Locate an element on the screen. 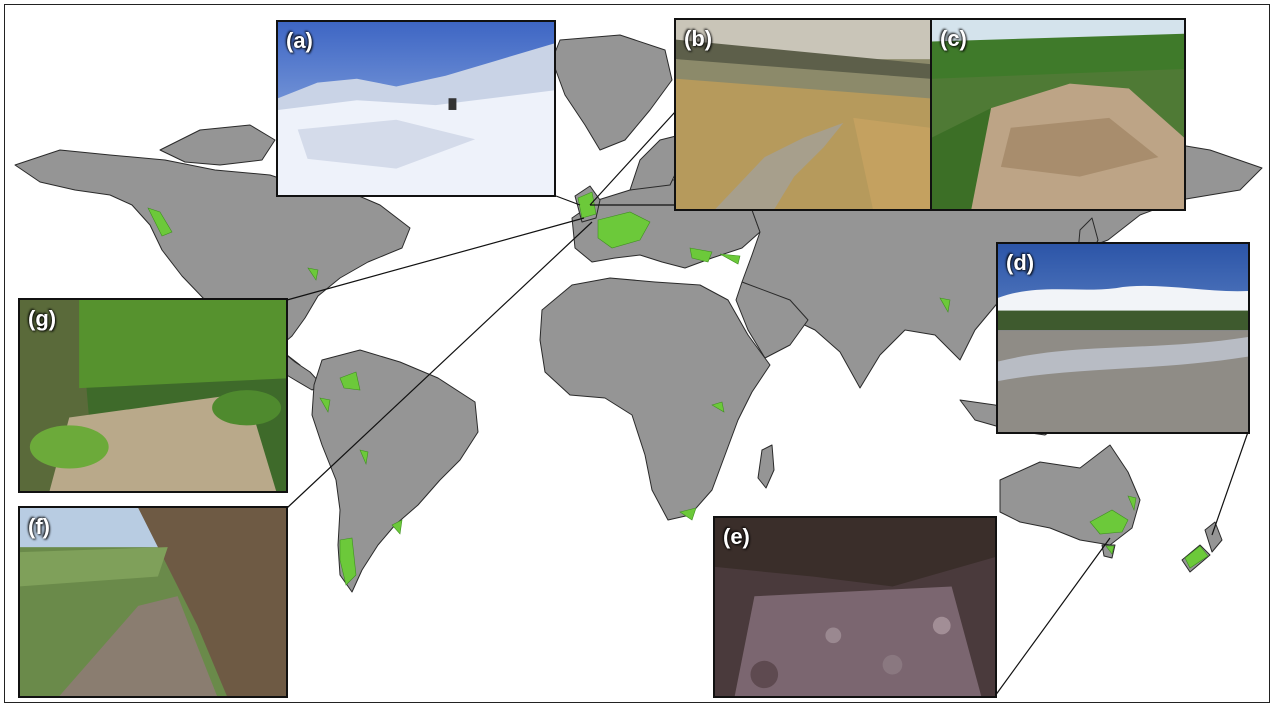  panel-label-f: (f) is located at coordinates (39, 526).